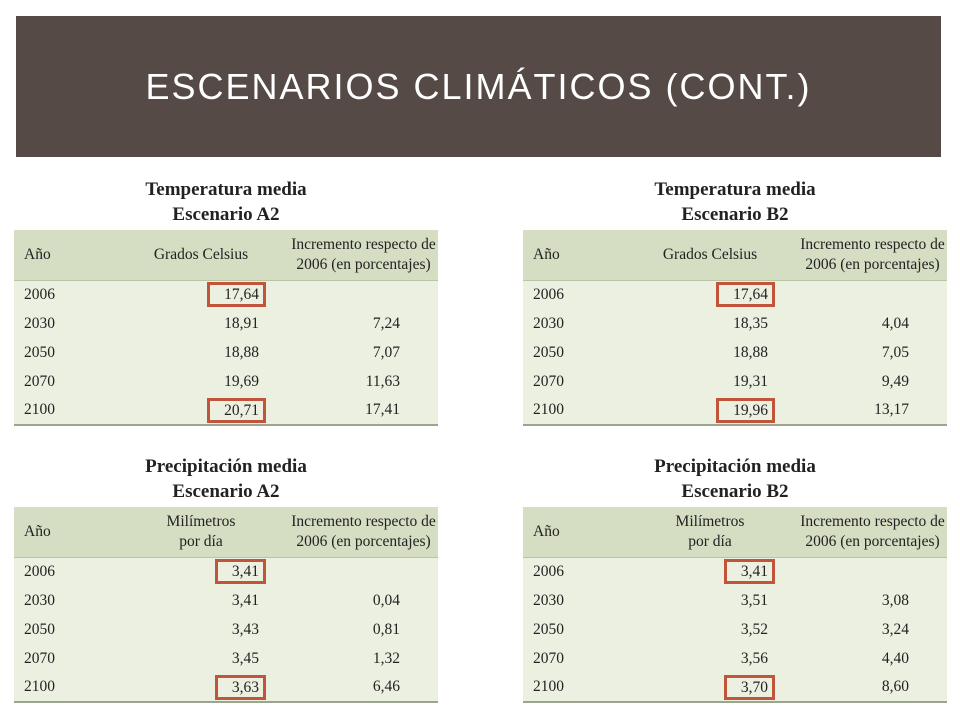  Describe the element at coordinates (735, 479) in the screenshot. I see `table-title: Precipitación media Escenario B2` at that location.